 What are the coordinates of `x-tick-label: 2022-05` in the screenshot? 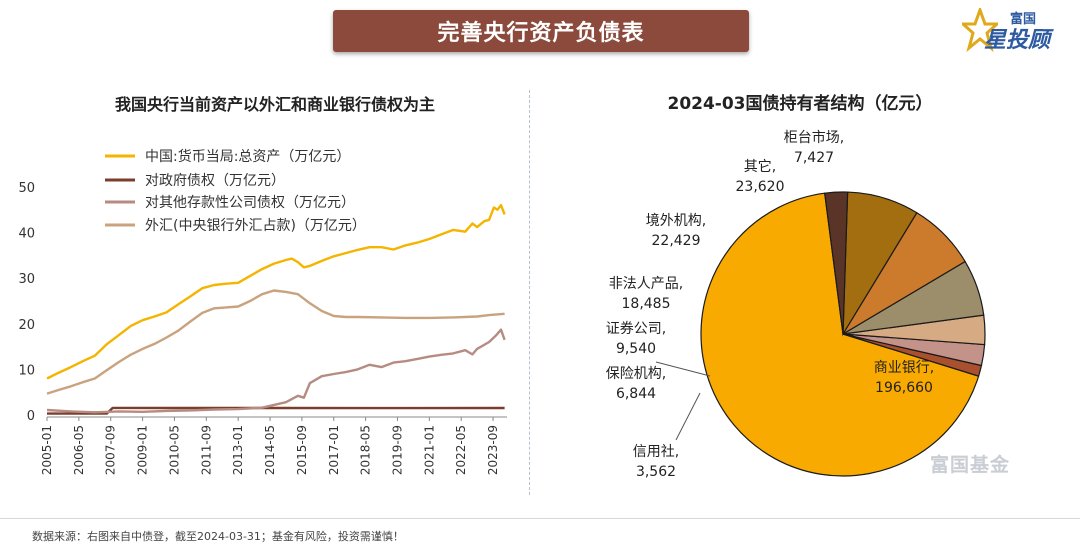 It's located at (461, 450).